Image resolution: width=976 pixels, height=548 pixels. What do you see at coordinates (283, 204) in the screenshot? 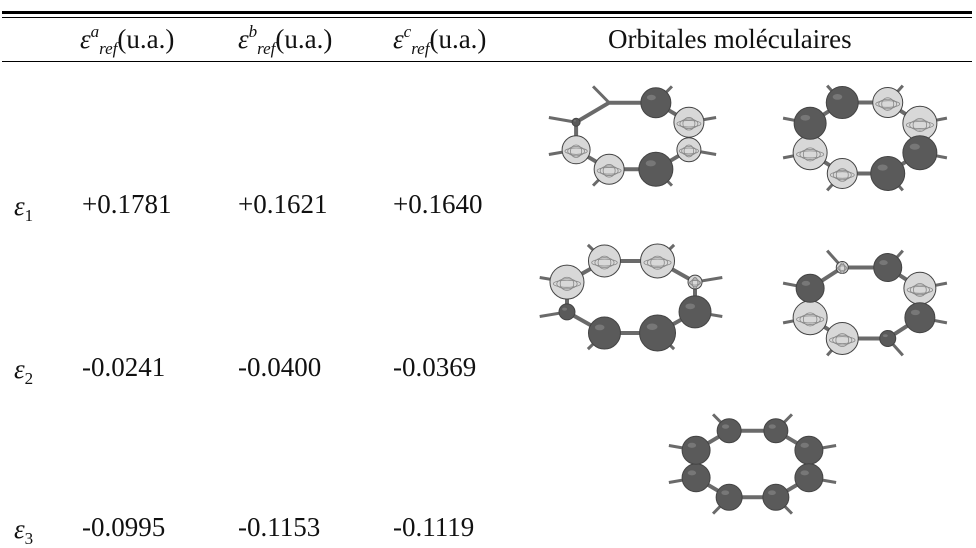
I see `cell-r1-b: +0.1621` at bounding box center [283, 204].